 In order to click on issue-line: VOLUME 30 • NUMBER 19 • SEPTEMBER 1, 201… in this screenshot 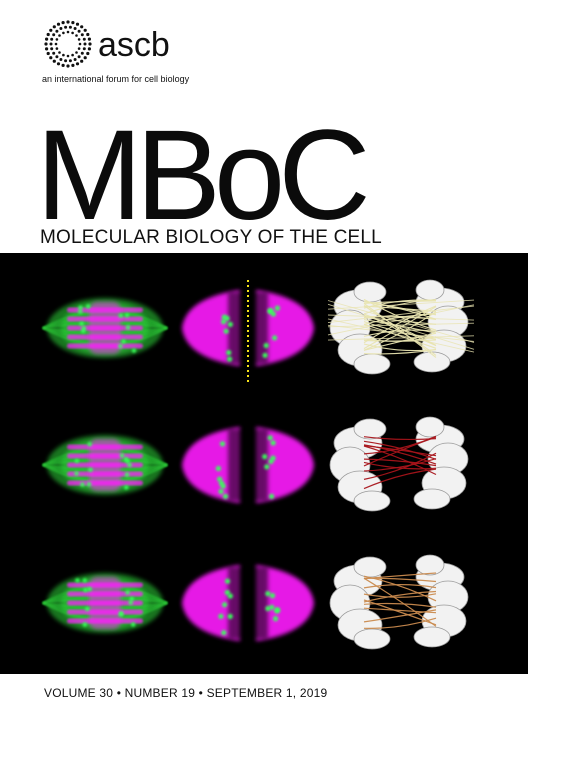, I will do `click(186, 693)`.